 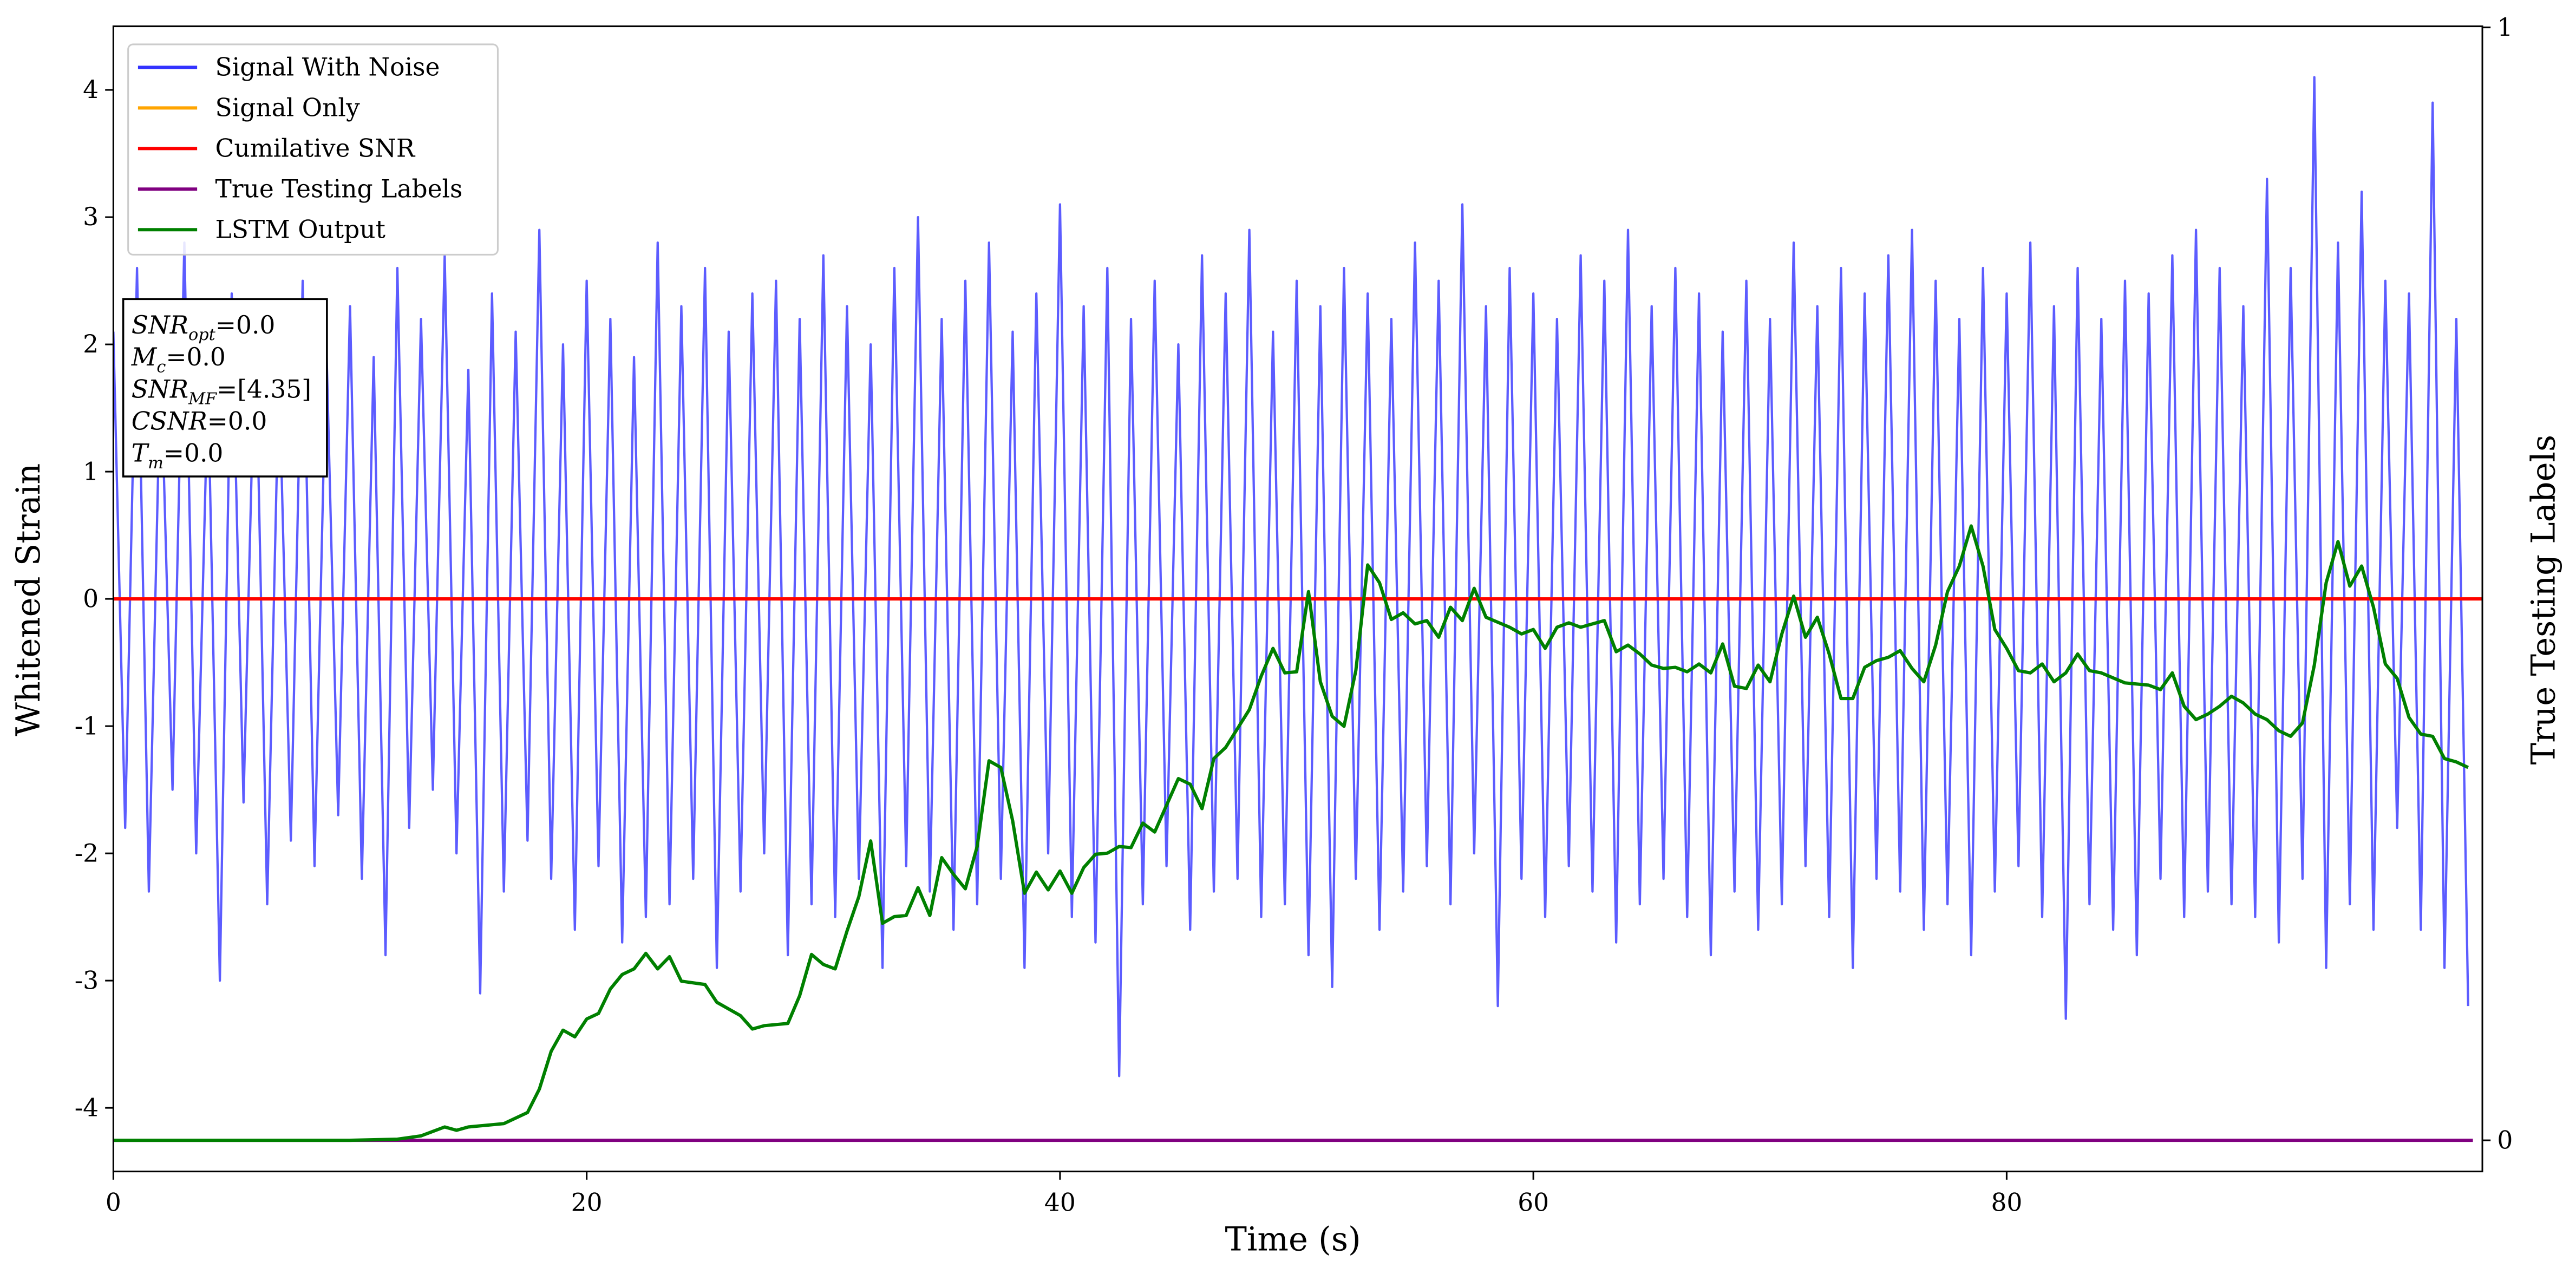 I want to click on annotation-line: CSNR=0.0, so click(x=199, y=421).